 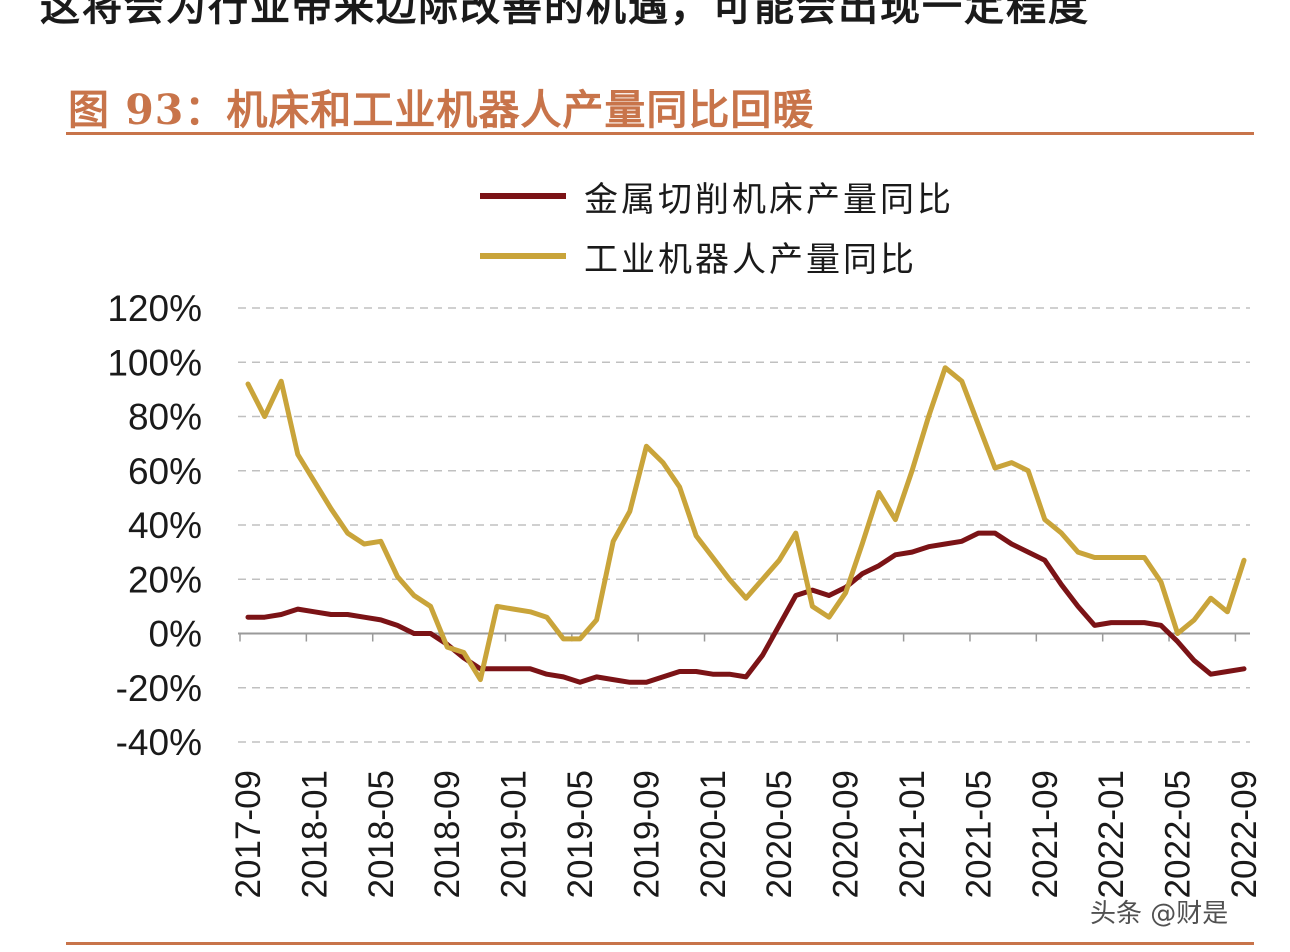 I want to click on legend-item-machine-tool: 金属切削机床产量同比, so click(x=717, y=197).